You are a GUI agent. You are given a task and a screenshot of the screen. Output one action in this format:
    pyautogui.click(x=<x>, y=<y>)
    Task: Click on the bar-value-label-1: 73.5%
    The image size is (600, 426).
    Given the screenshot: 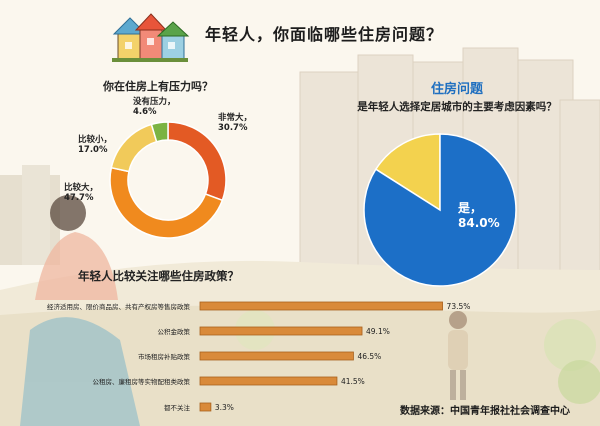 What is the action you would take?
    pyautogui.click(x=459, y=306)
    